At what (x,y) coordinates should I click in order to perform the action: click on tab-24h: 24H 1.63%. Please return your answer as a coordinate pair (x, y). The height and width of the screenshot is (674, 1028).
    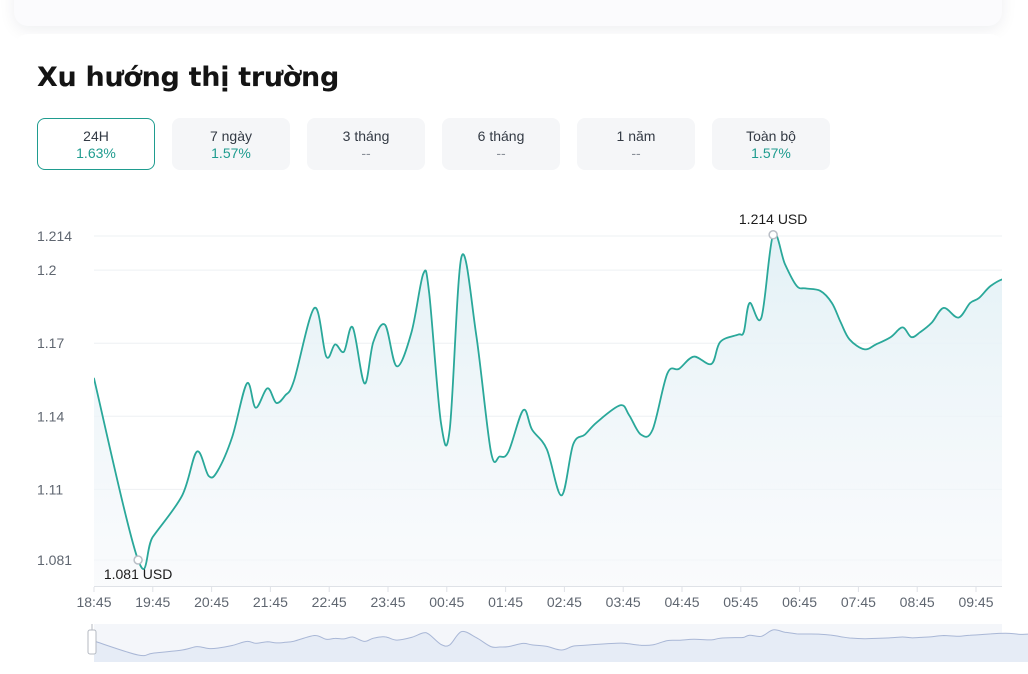
    Looking at the image, I should click on (96, 144).